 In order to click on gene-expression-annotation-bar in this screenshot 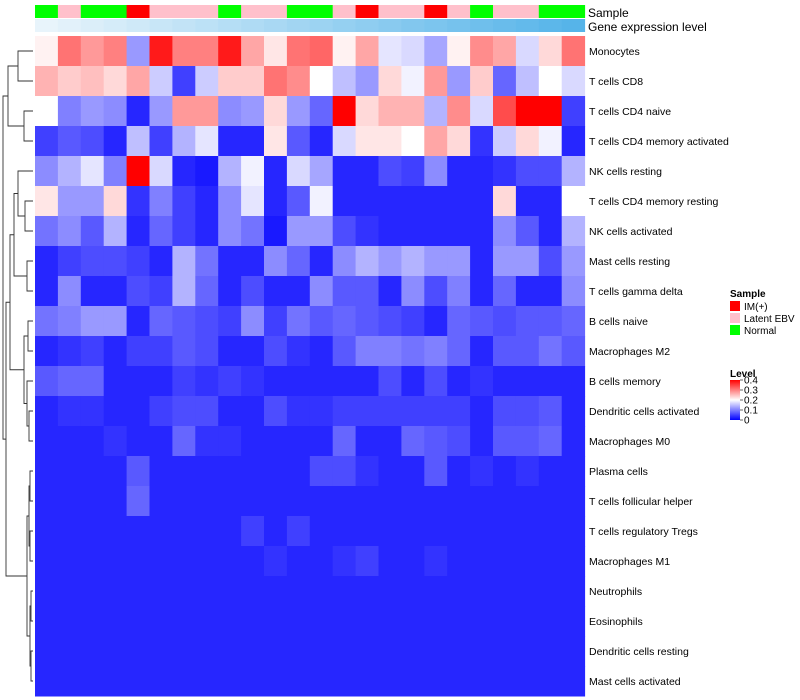, I will do `click(310, 25)`.